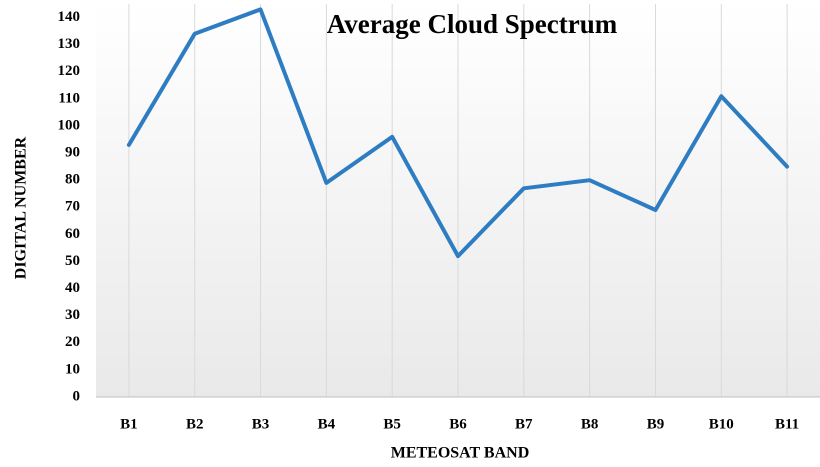 This screenshot has width=820, height=467. I want to click on y-tick-label: 30, so click(72, 315).